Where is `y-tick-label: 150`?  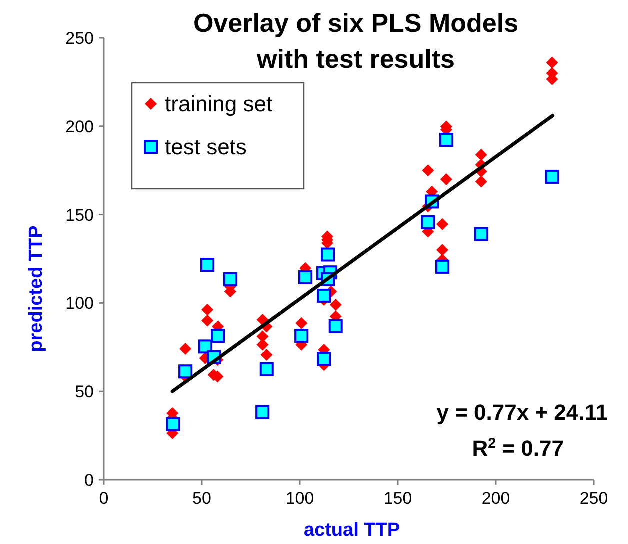 y-tick-label: 150 is located at coordinates (80, 215).